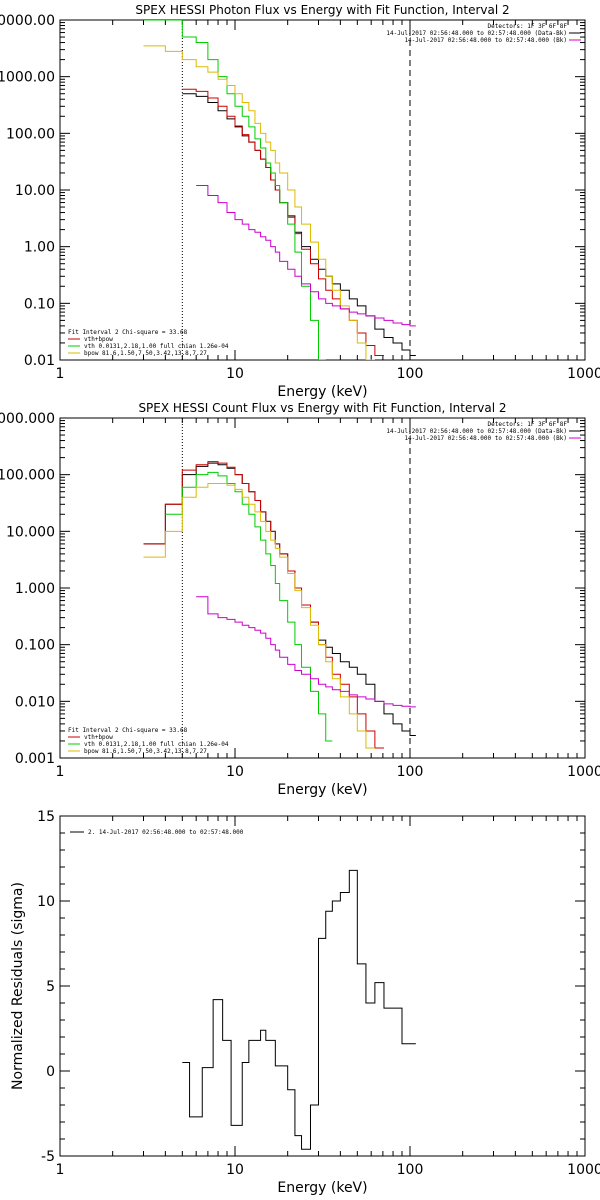 This screenshot has width=600, height=1200. I want to click on x-axis-label-1: Energy (keV), so click(322, 392).